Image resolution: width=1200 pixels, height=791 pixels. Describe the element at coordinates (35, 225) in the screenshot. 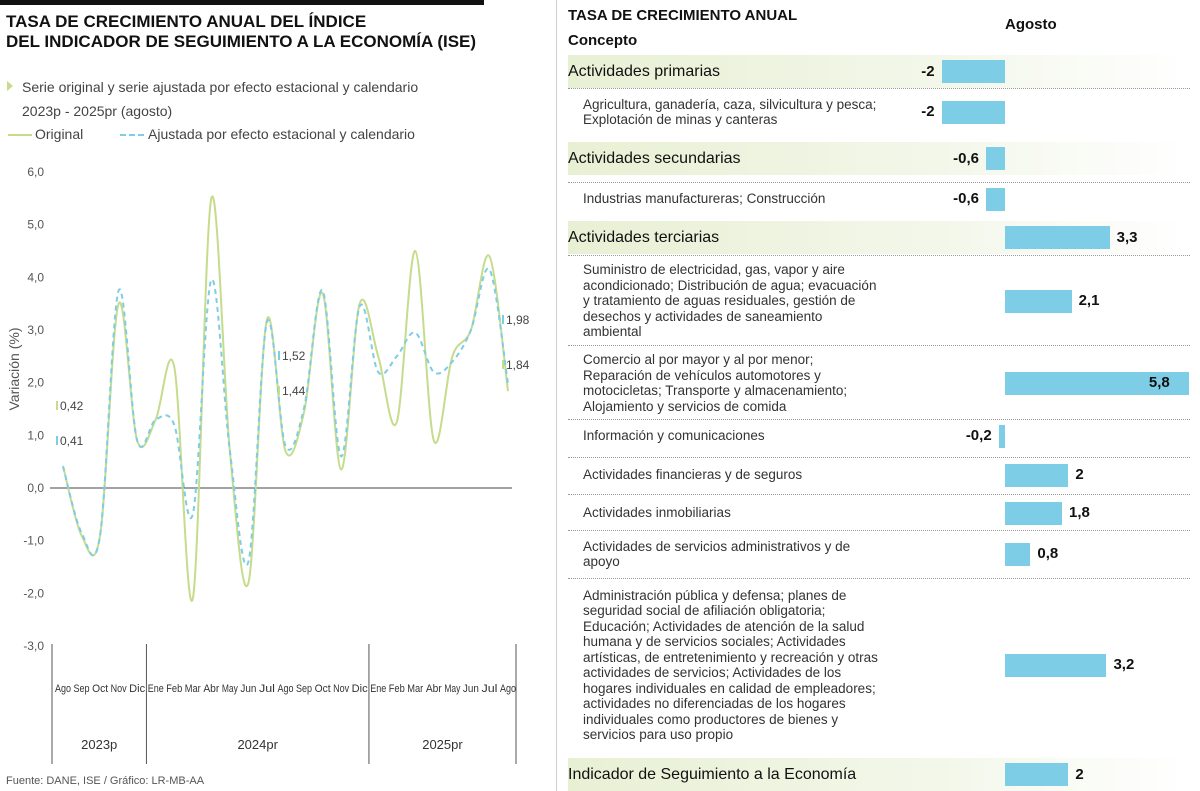

I see `y-tick-label: 5,0` at that location.